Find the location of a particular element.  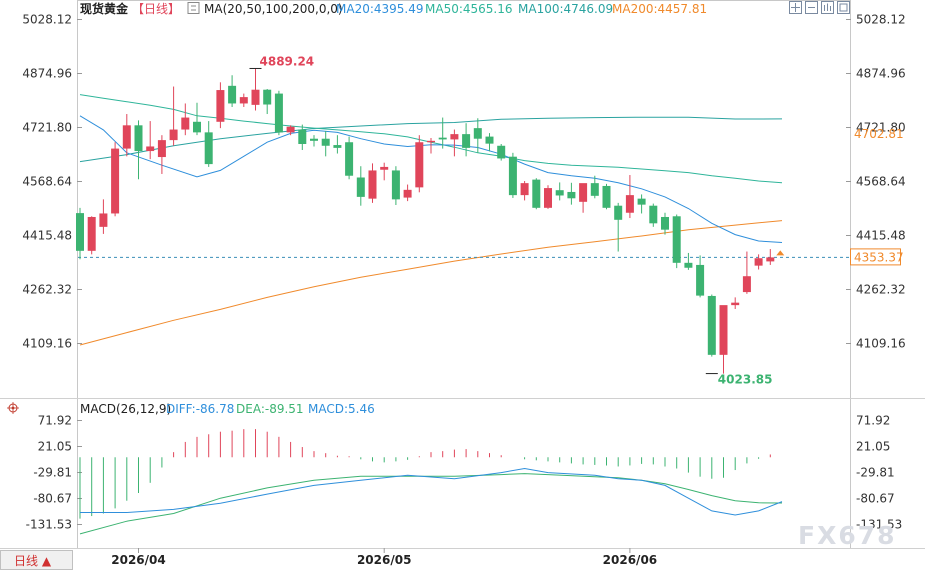

macd-tick-label-right: -29.81 is located at coordinates (875, 473).